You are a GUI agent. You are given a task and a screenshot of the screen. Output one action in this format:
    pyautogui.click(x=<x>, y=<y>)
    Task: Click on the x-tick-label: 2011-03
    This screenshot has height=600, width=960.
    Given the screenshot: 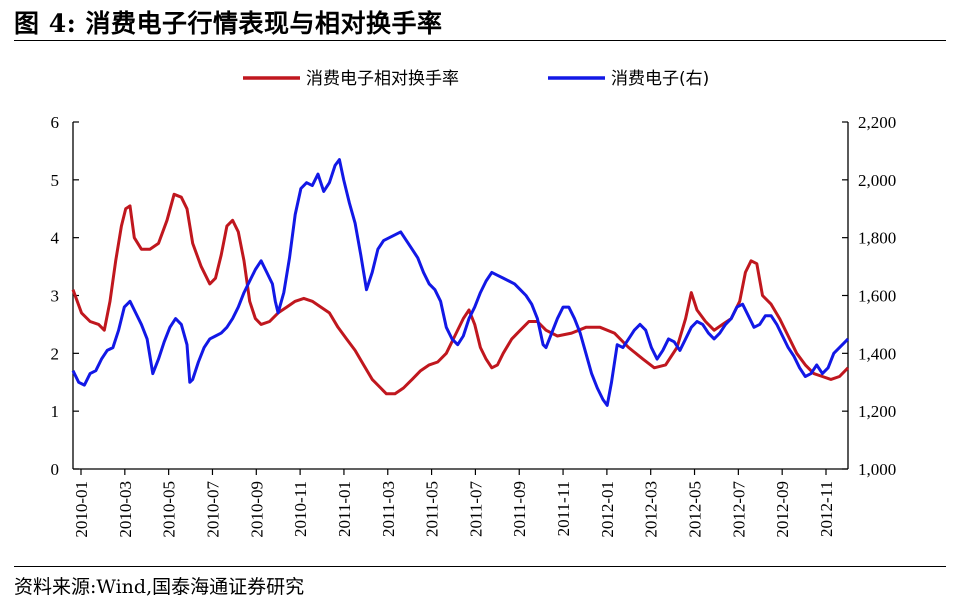 What is the action you would take?
    pyautogui.click(x=388, y=509)
    